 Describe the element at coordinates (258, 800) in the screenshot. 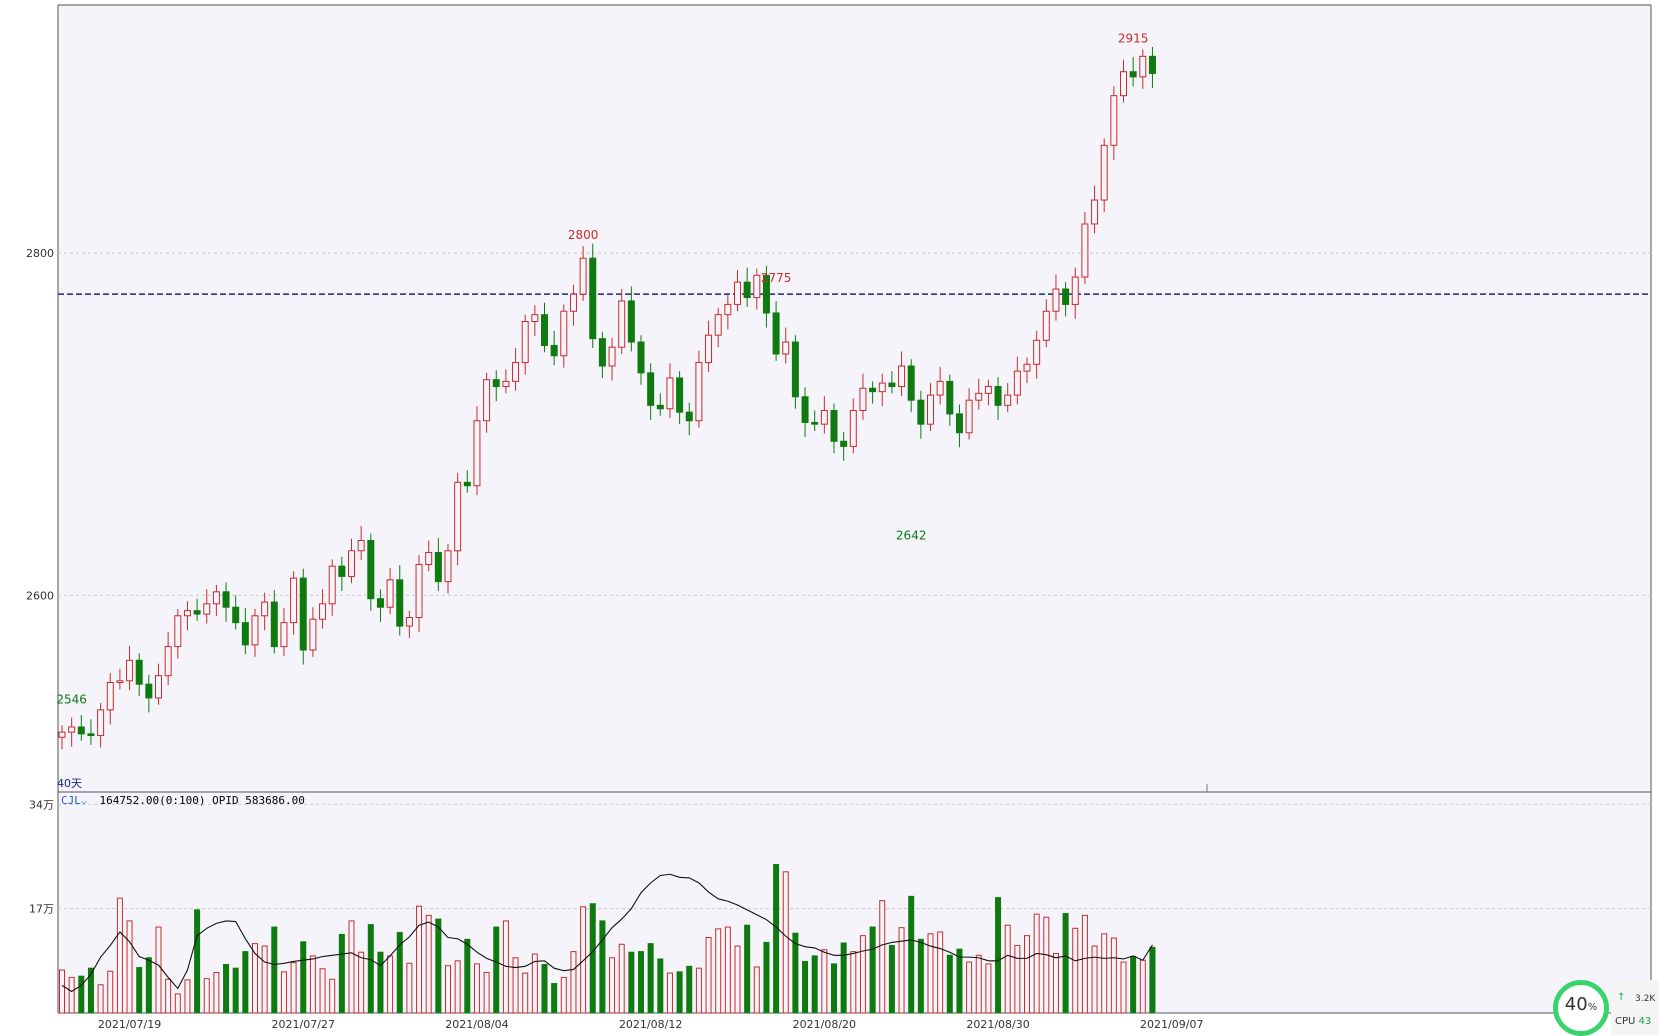

I see `opid-value: OPID 583686.00` at that location.